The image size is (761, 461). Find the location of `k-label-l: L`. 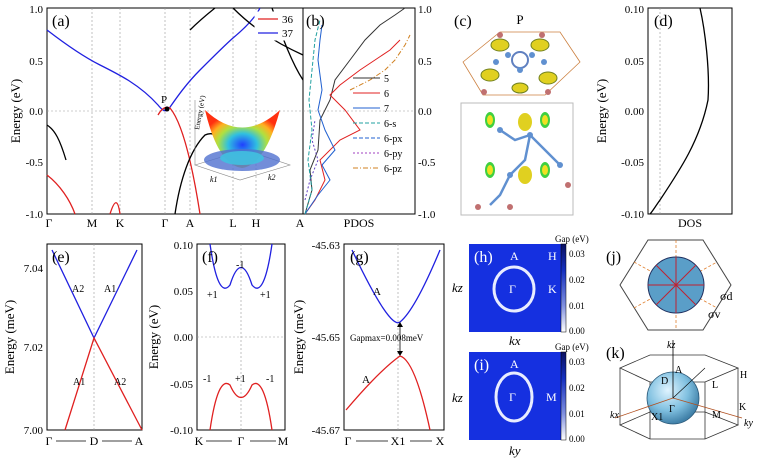

k-label-l: L is located at coordinates (715, 385).